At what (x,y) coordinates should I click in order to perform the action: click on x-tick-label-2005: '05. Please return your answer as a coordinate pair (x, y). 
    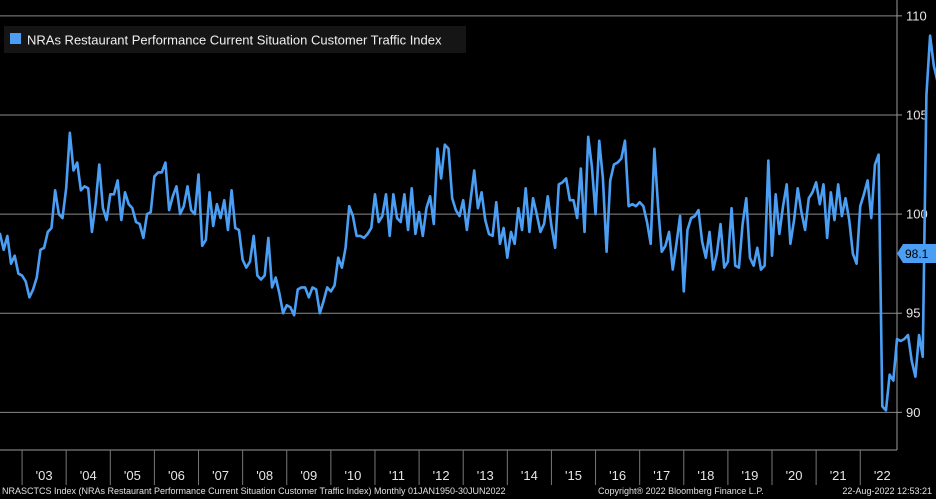
    Looking at the image, I should click on (132, 475).